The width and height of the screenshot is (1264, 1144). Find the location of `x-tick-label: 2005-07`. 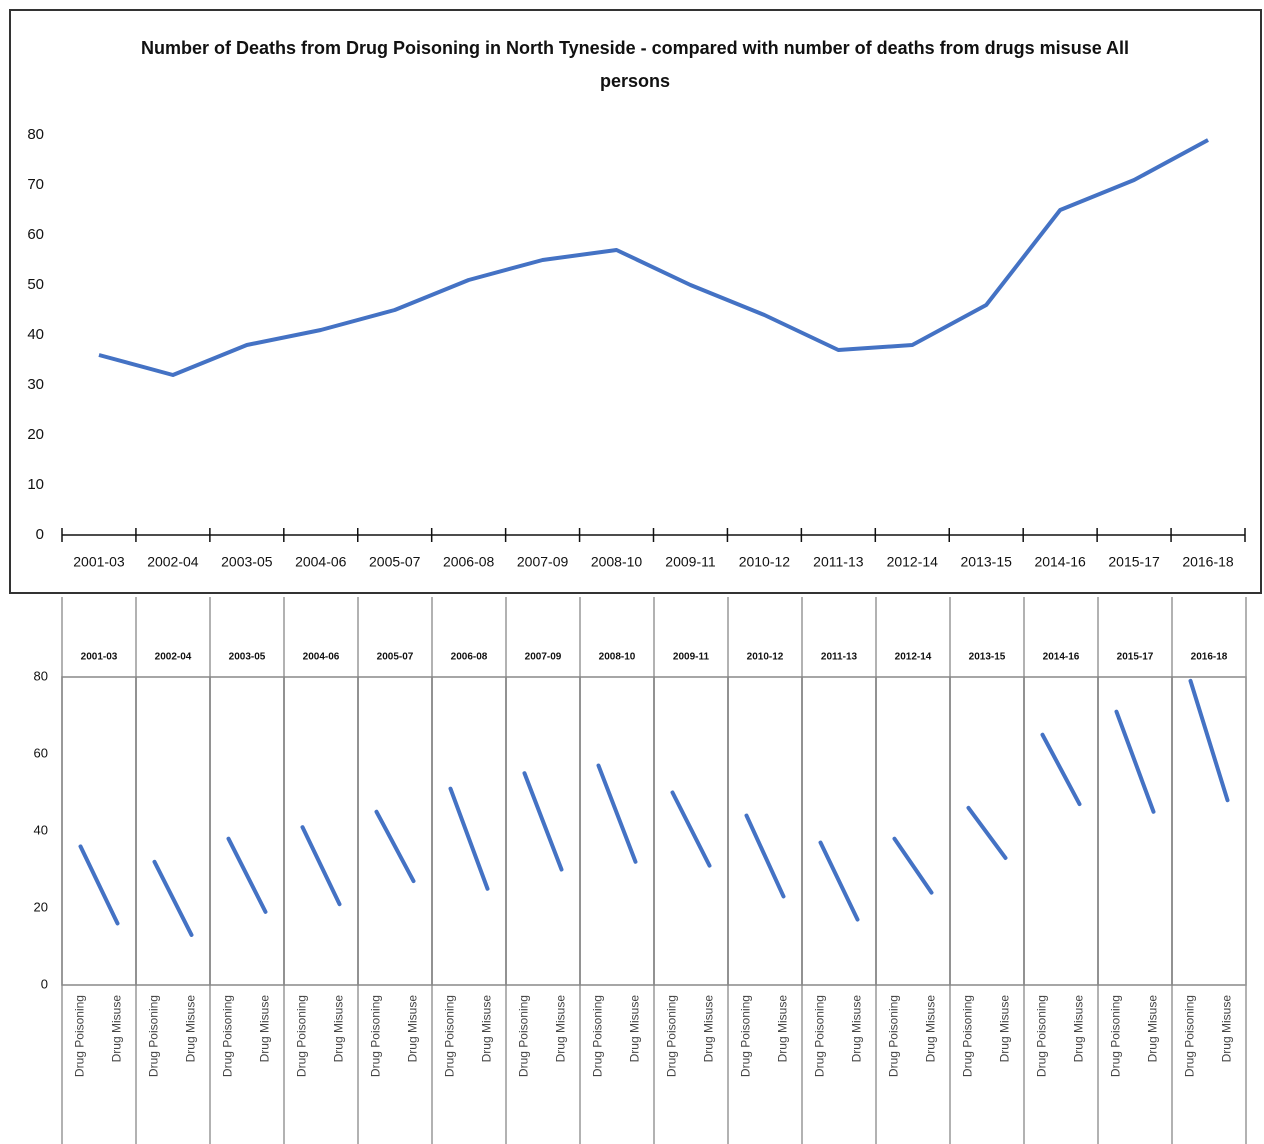

x-tick-label: 2005-07 is located at coordinates (395, 562).